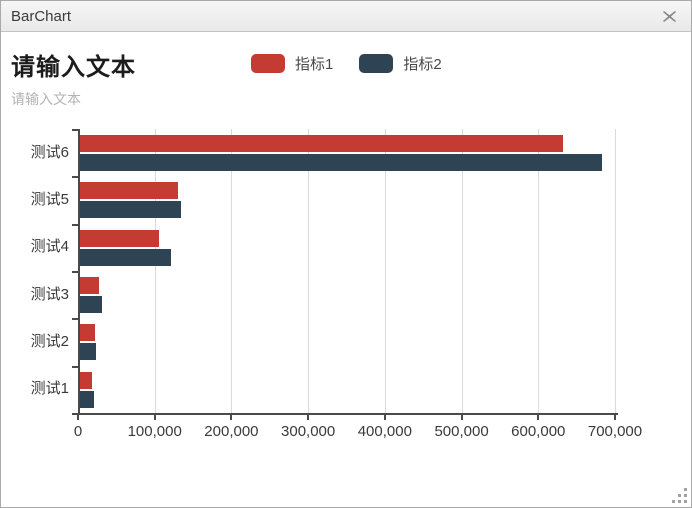  Describe the element at coordinates (345, 414) in the screenshot. I see `x-axis-line` at that location.